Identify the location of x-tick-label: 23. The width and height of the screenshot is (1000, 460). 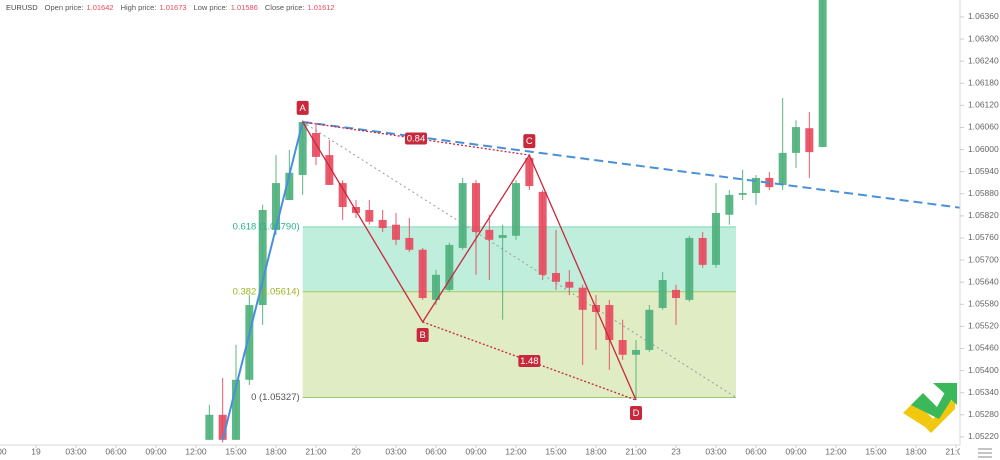
(676, 451).